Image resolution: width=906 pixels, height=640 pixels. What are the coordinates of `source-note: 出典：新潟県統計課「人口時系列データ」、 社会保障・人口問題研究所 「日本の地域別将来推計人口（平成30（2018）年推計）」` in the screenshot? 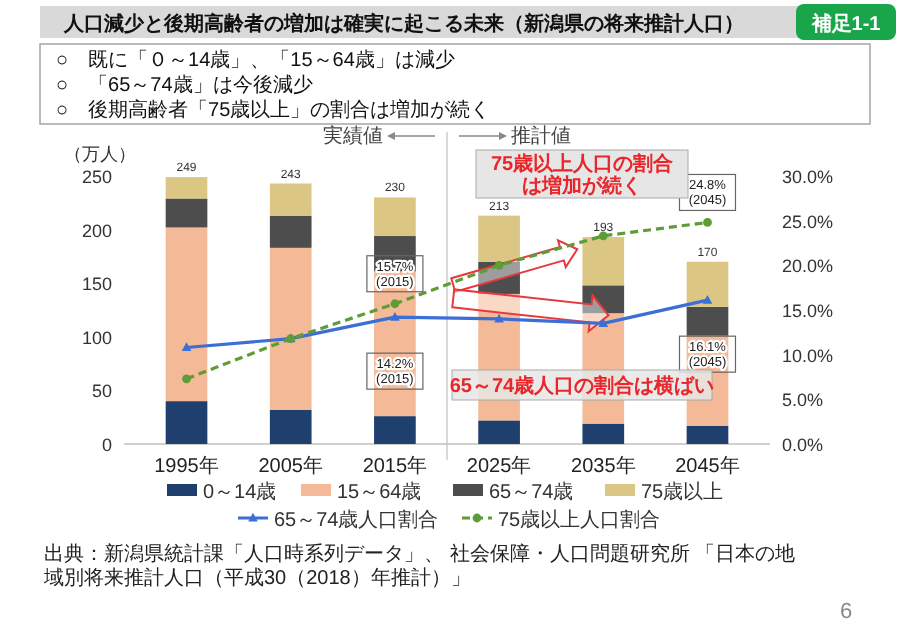 It's located at (421, 568).